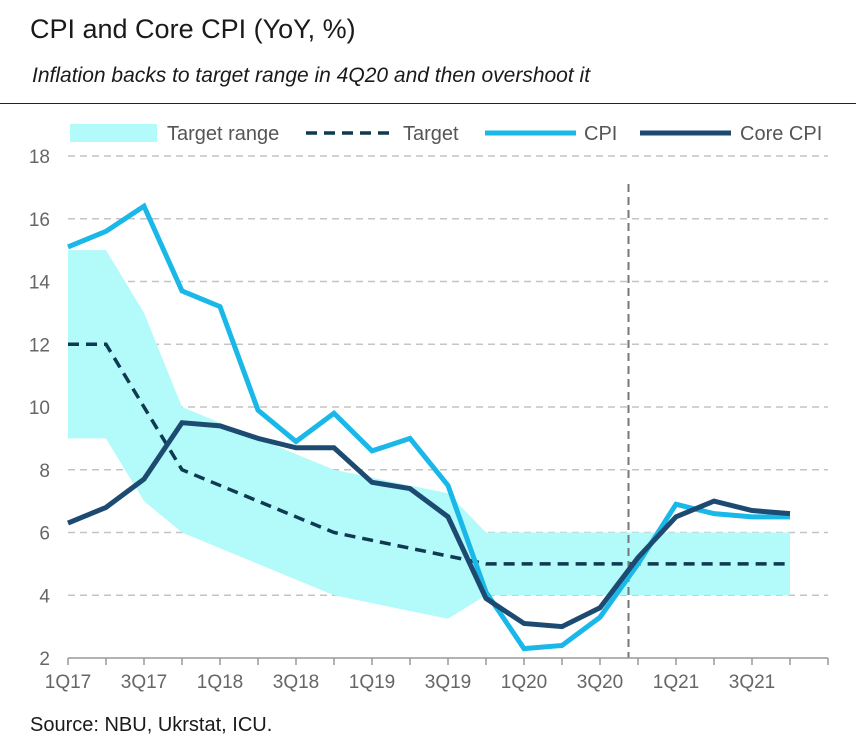 The width and height of the screenshot is (856, 749). What do you see at coordinates (151, 725) in the screenshot?
I see `source-note: Source: NBU, Ukrstat, ICU.` at bounding box center [151, 725].